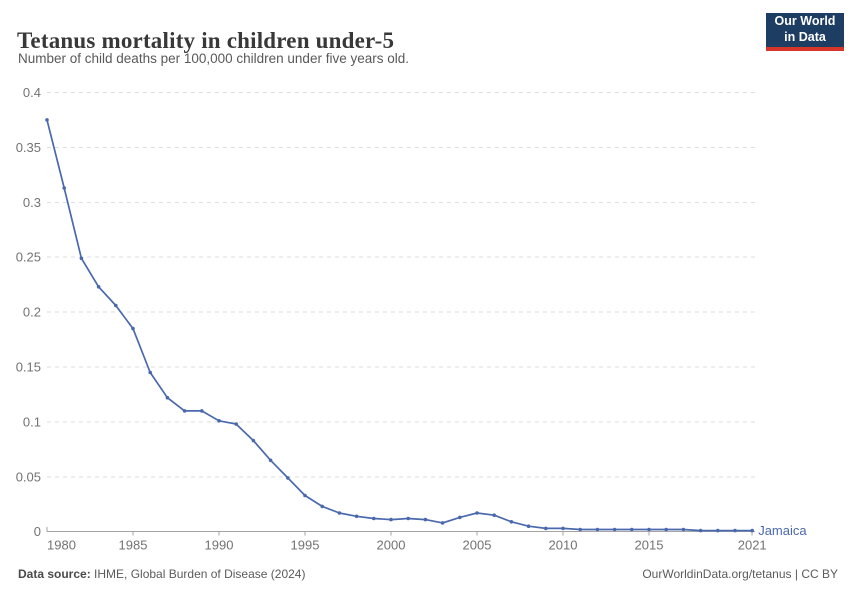 The height and width of the screenshot is (600, 850). Describe the element at coordinates (133, 545) in the screenshot. I see `x-tick-label: 1985` at that location.